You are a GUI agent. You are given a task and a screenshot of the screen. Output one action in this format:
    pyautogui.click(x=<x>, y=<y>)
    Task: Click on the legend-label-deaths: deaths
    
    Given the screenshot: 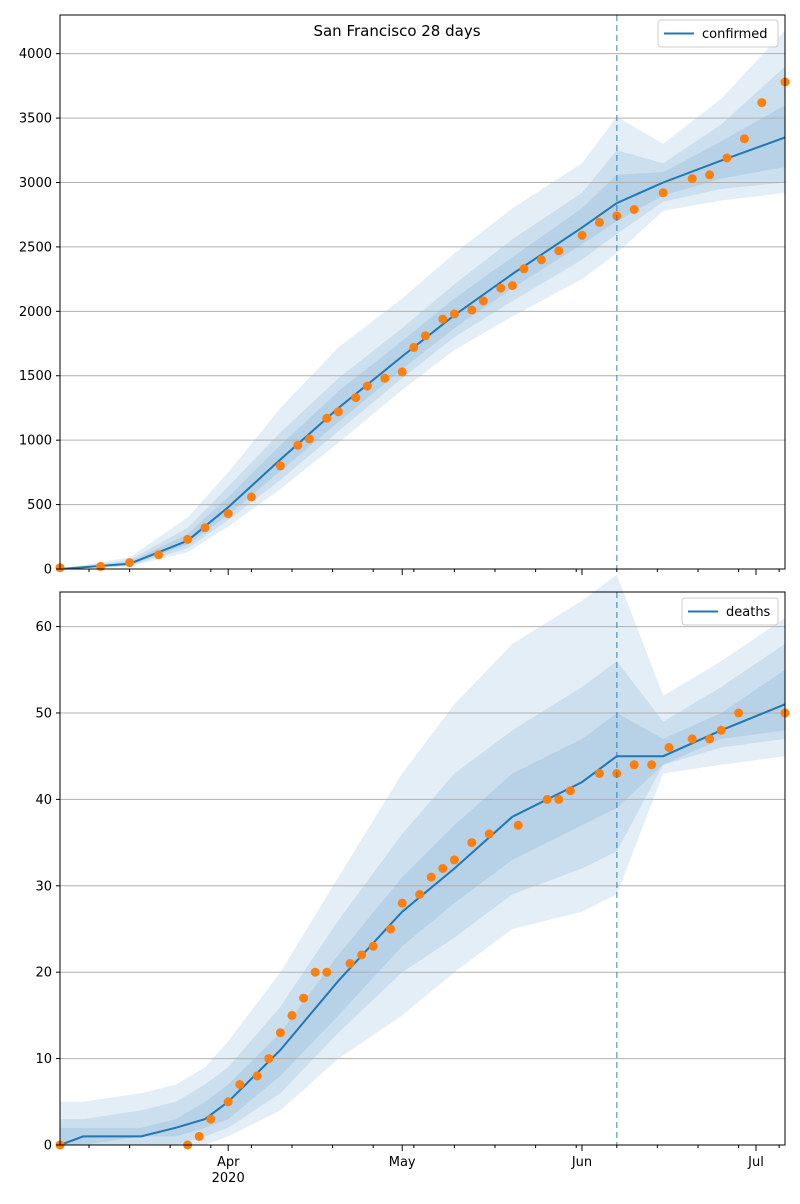 What is the action you would take?
    pyautogui.click(x=748, y=612)
    